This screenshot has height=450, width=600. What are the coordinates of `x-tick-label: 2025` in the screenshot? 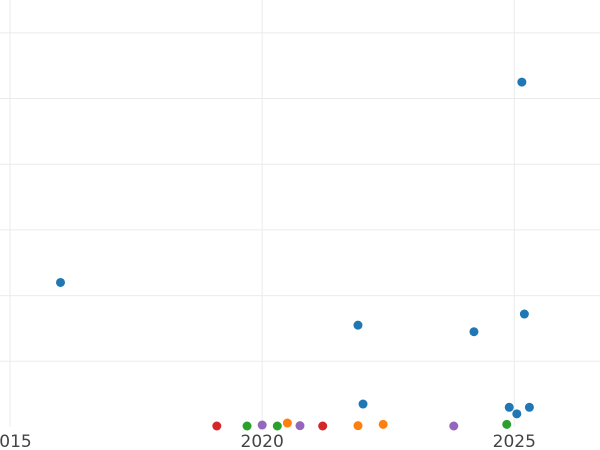 It's located at (514, 441).